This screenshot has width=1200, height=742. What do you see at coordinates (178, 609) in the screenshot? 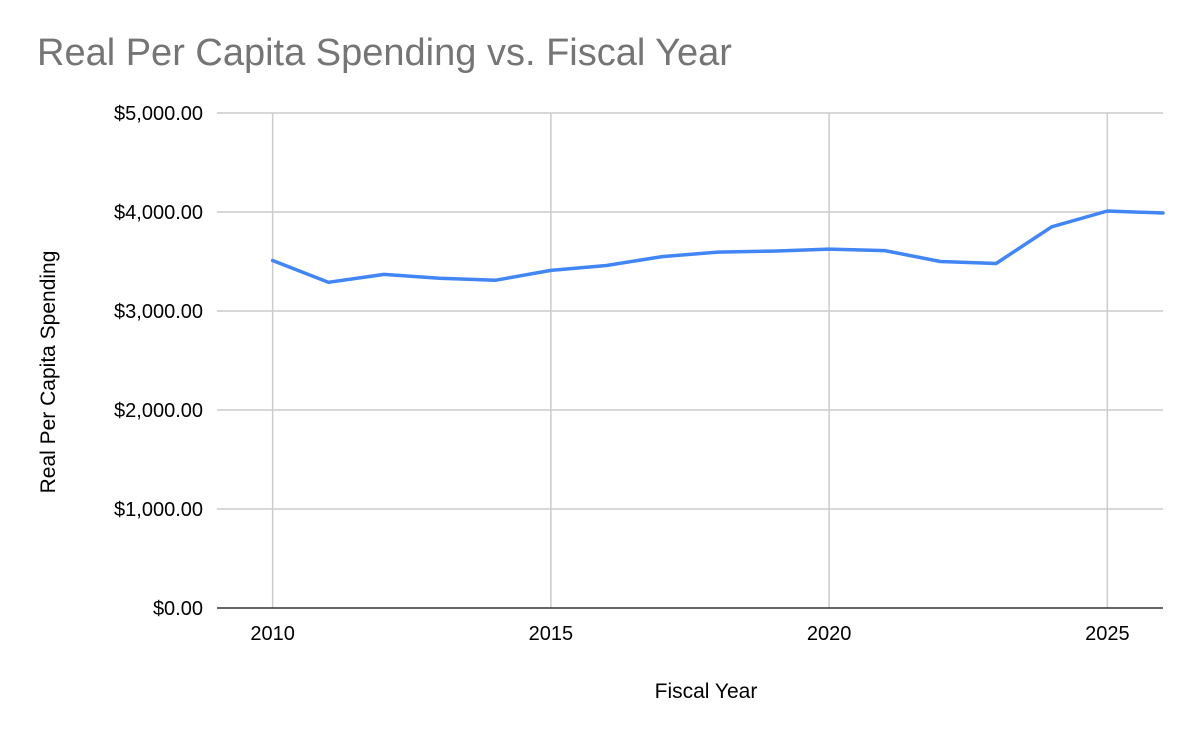
I see `y-tick-label: $0.00` at bounding box center [178, 609].